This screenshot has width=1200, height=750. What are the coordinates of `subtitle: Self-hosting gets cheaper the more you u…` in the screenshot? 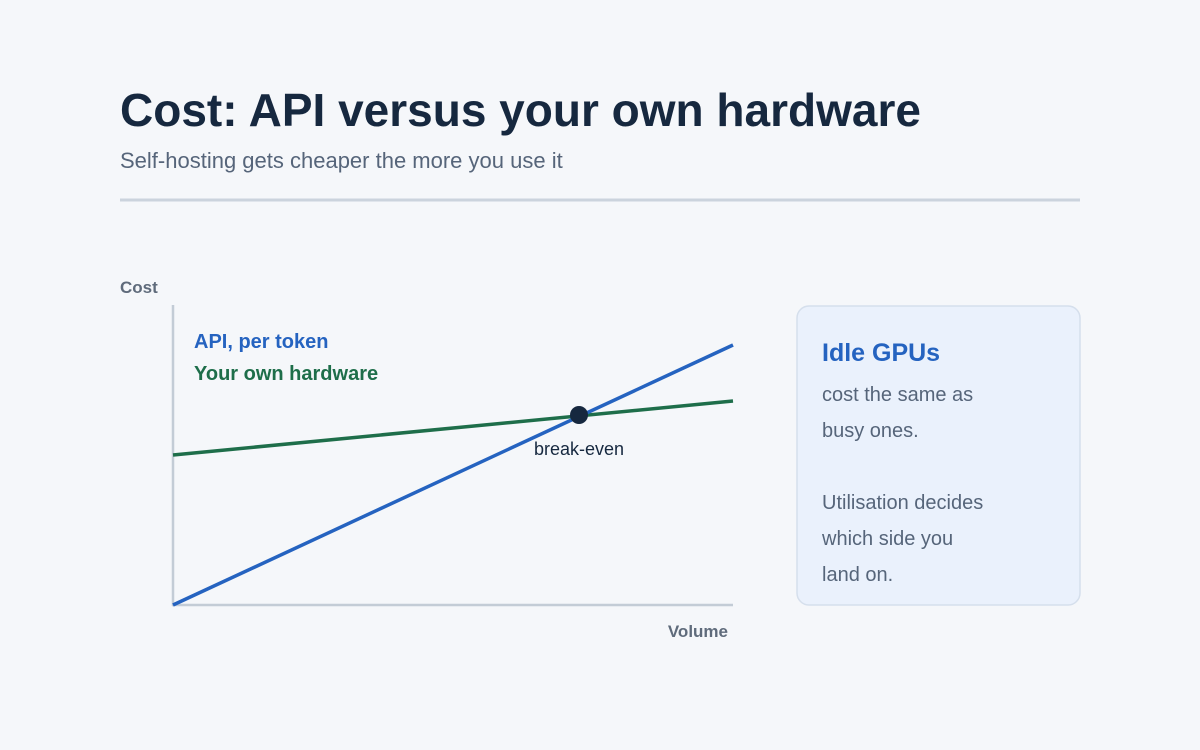 It's located at (341, 160).